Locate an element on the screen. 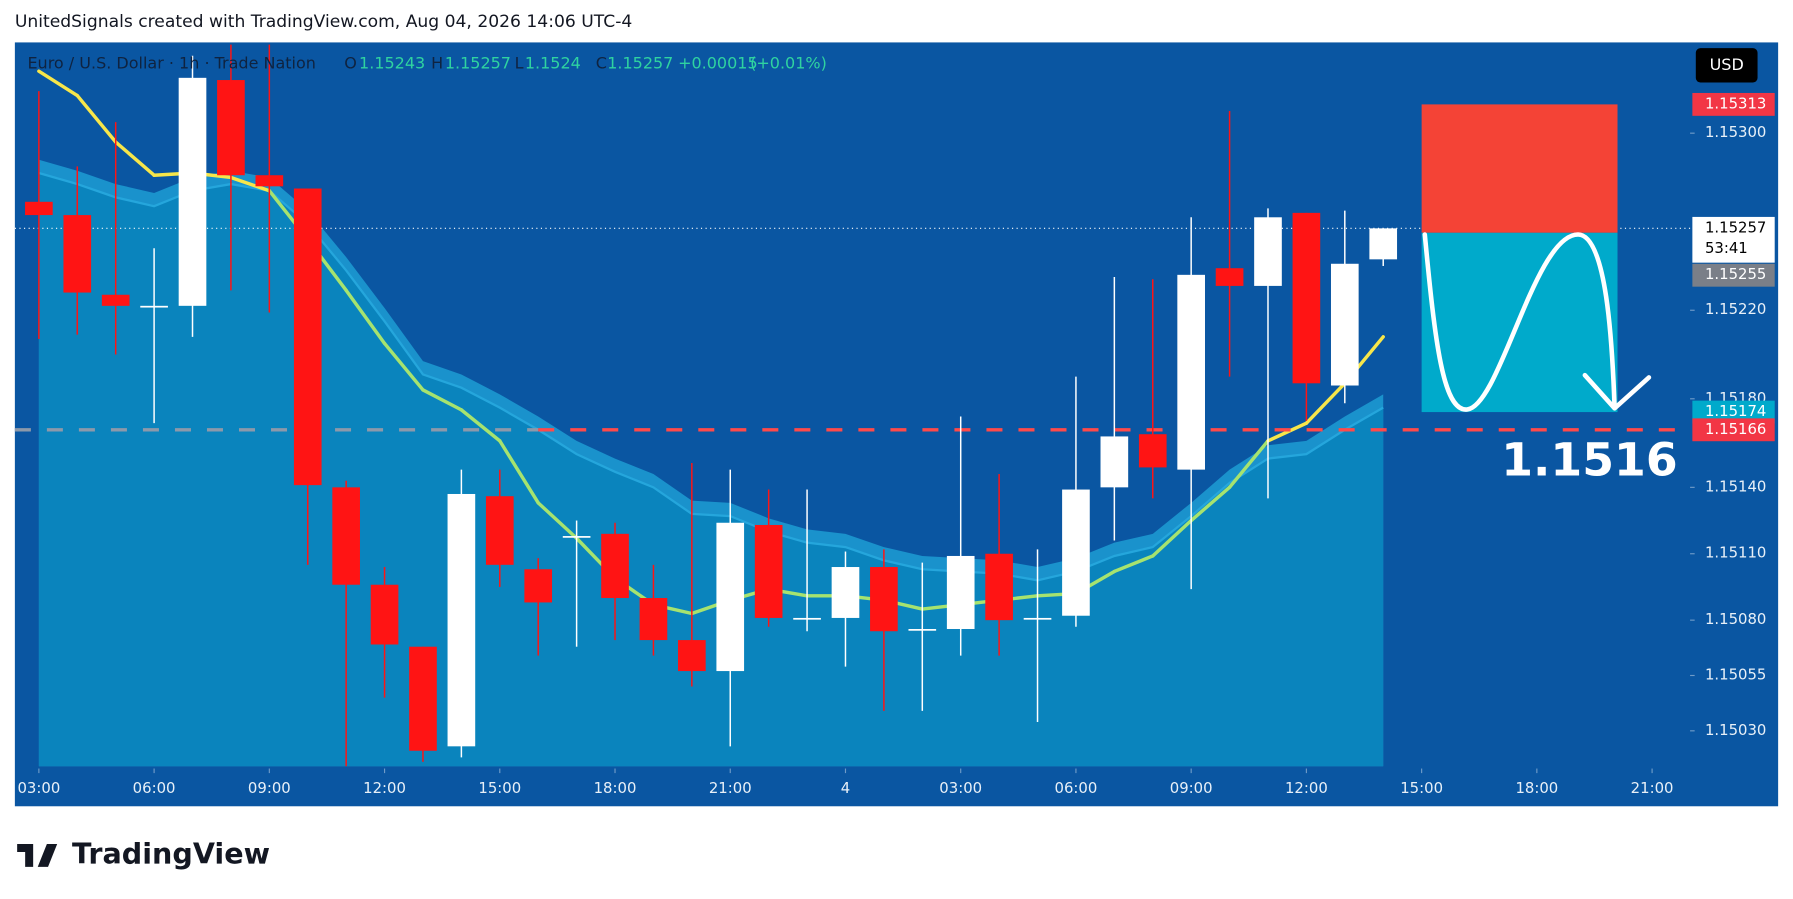 The height and width of the screenshot is (899, 1793). legend-change-pct: (+0.01%) is located at coordinates (788, 63).